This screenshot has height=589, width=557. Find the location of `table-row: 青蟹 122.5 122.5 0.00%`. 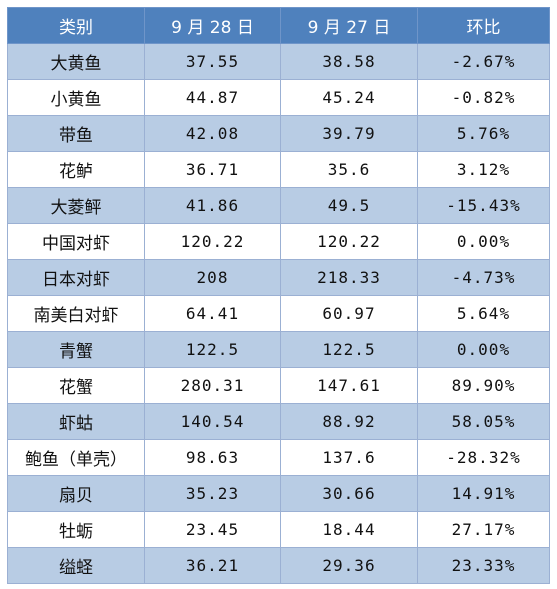

table-row: 青蟹 122.5 122.5 0.00% is located at coordinates (278, 349).